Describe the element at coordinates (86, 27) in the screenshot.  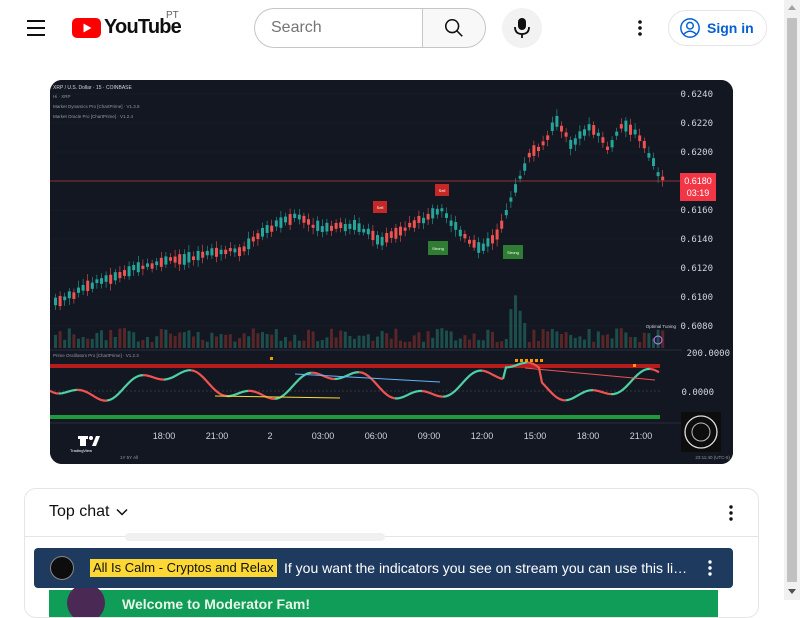
I see `youtube-play-icon` at that location.